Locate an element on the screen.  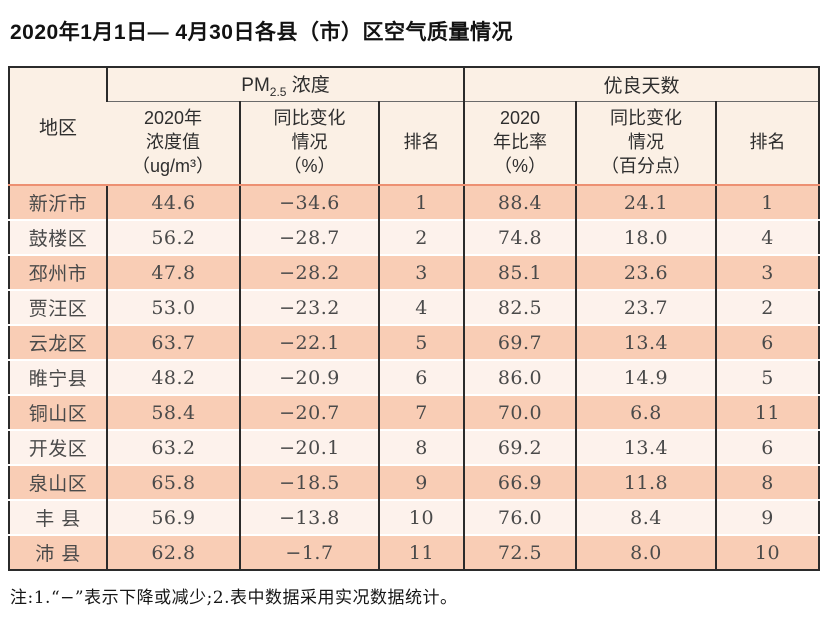
table-row: 睢宁县 48.2 −20.9 6 86.0 14.9 5 is located at coordinates (414, 377).